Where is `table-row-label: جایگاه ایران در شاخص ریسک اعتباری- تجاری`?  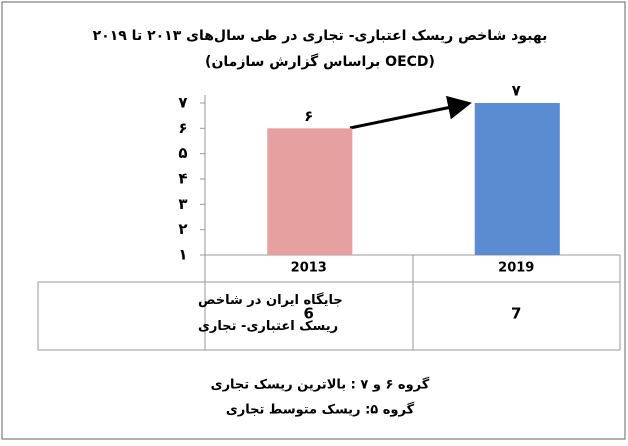 table-row-label: جایگاه ایران در شاخص ریسک اعتباری- تجاری is located at coordinates (270, 313).